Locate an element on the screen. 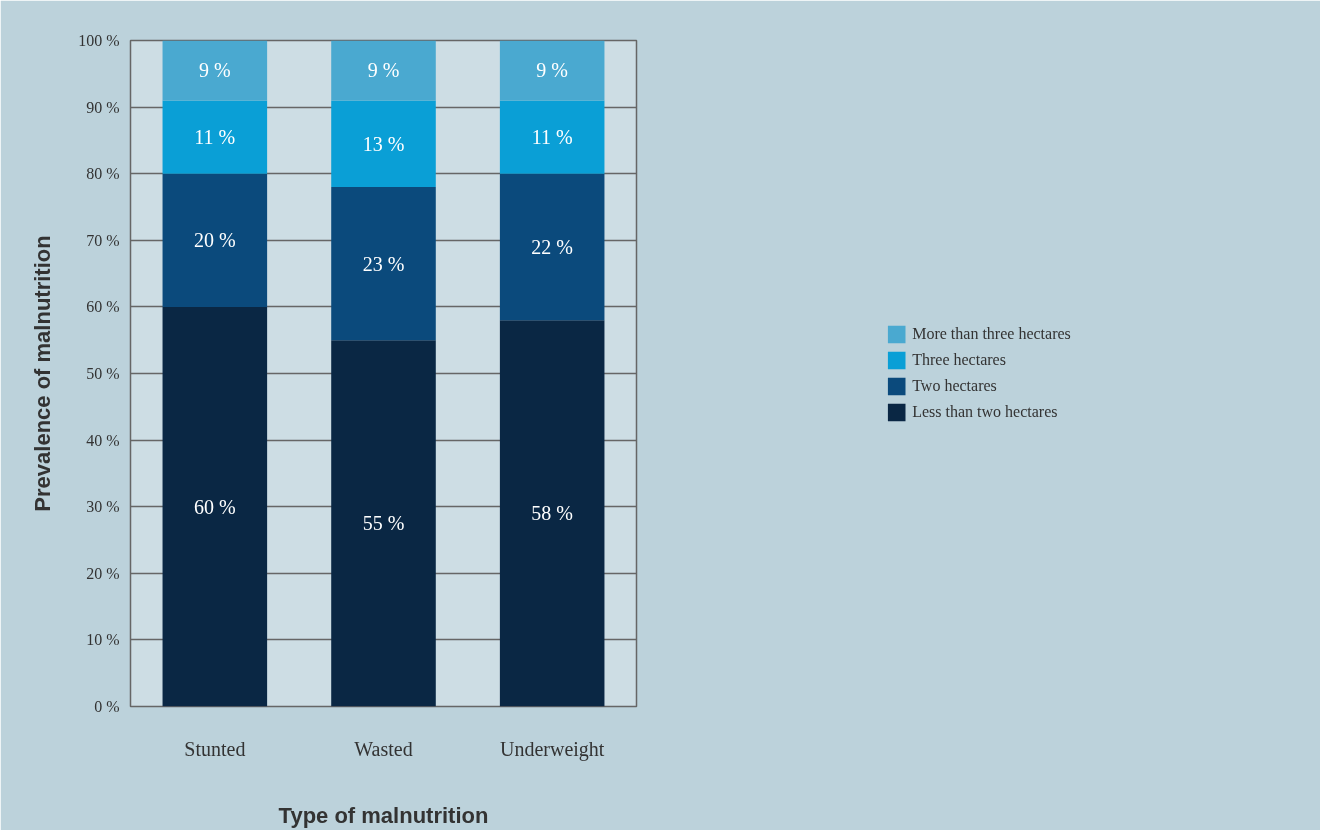  y-tick-label: 30 % is located at coordinates (103, 507).